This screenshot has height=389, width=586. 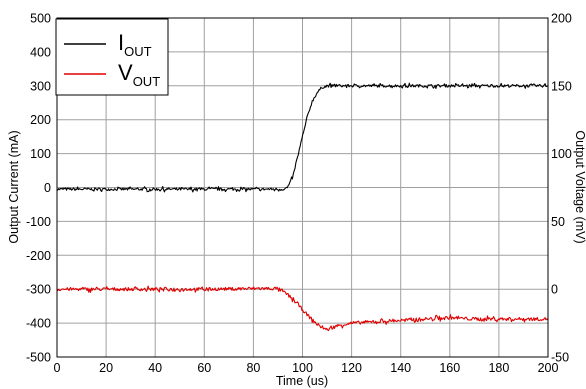 I want to click on legend: IOUT VOUT, so click(x=112, y=57).